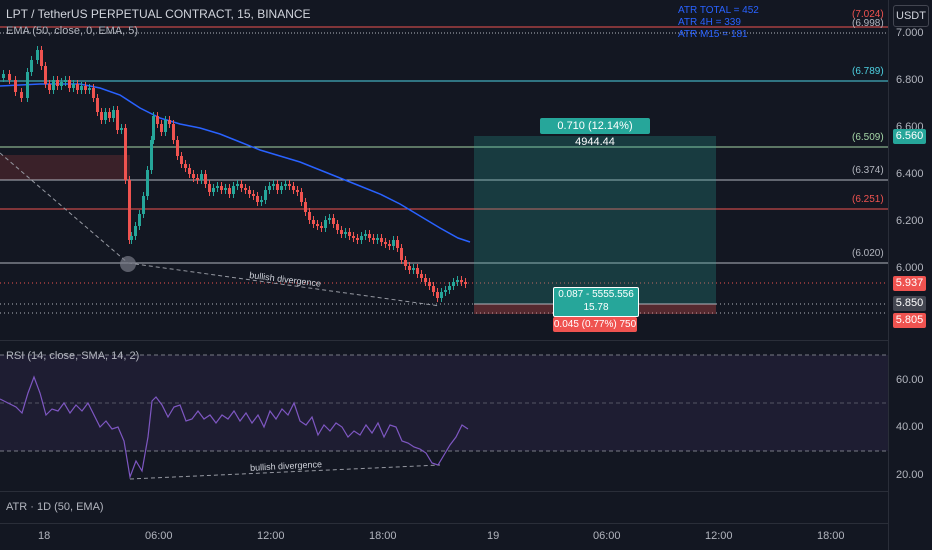  What do you see at coordinates (64, 208) in the screenshot?
I see `divergence-line-upper` at bounding box center [64, 208].